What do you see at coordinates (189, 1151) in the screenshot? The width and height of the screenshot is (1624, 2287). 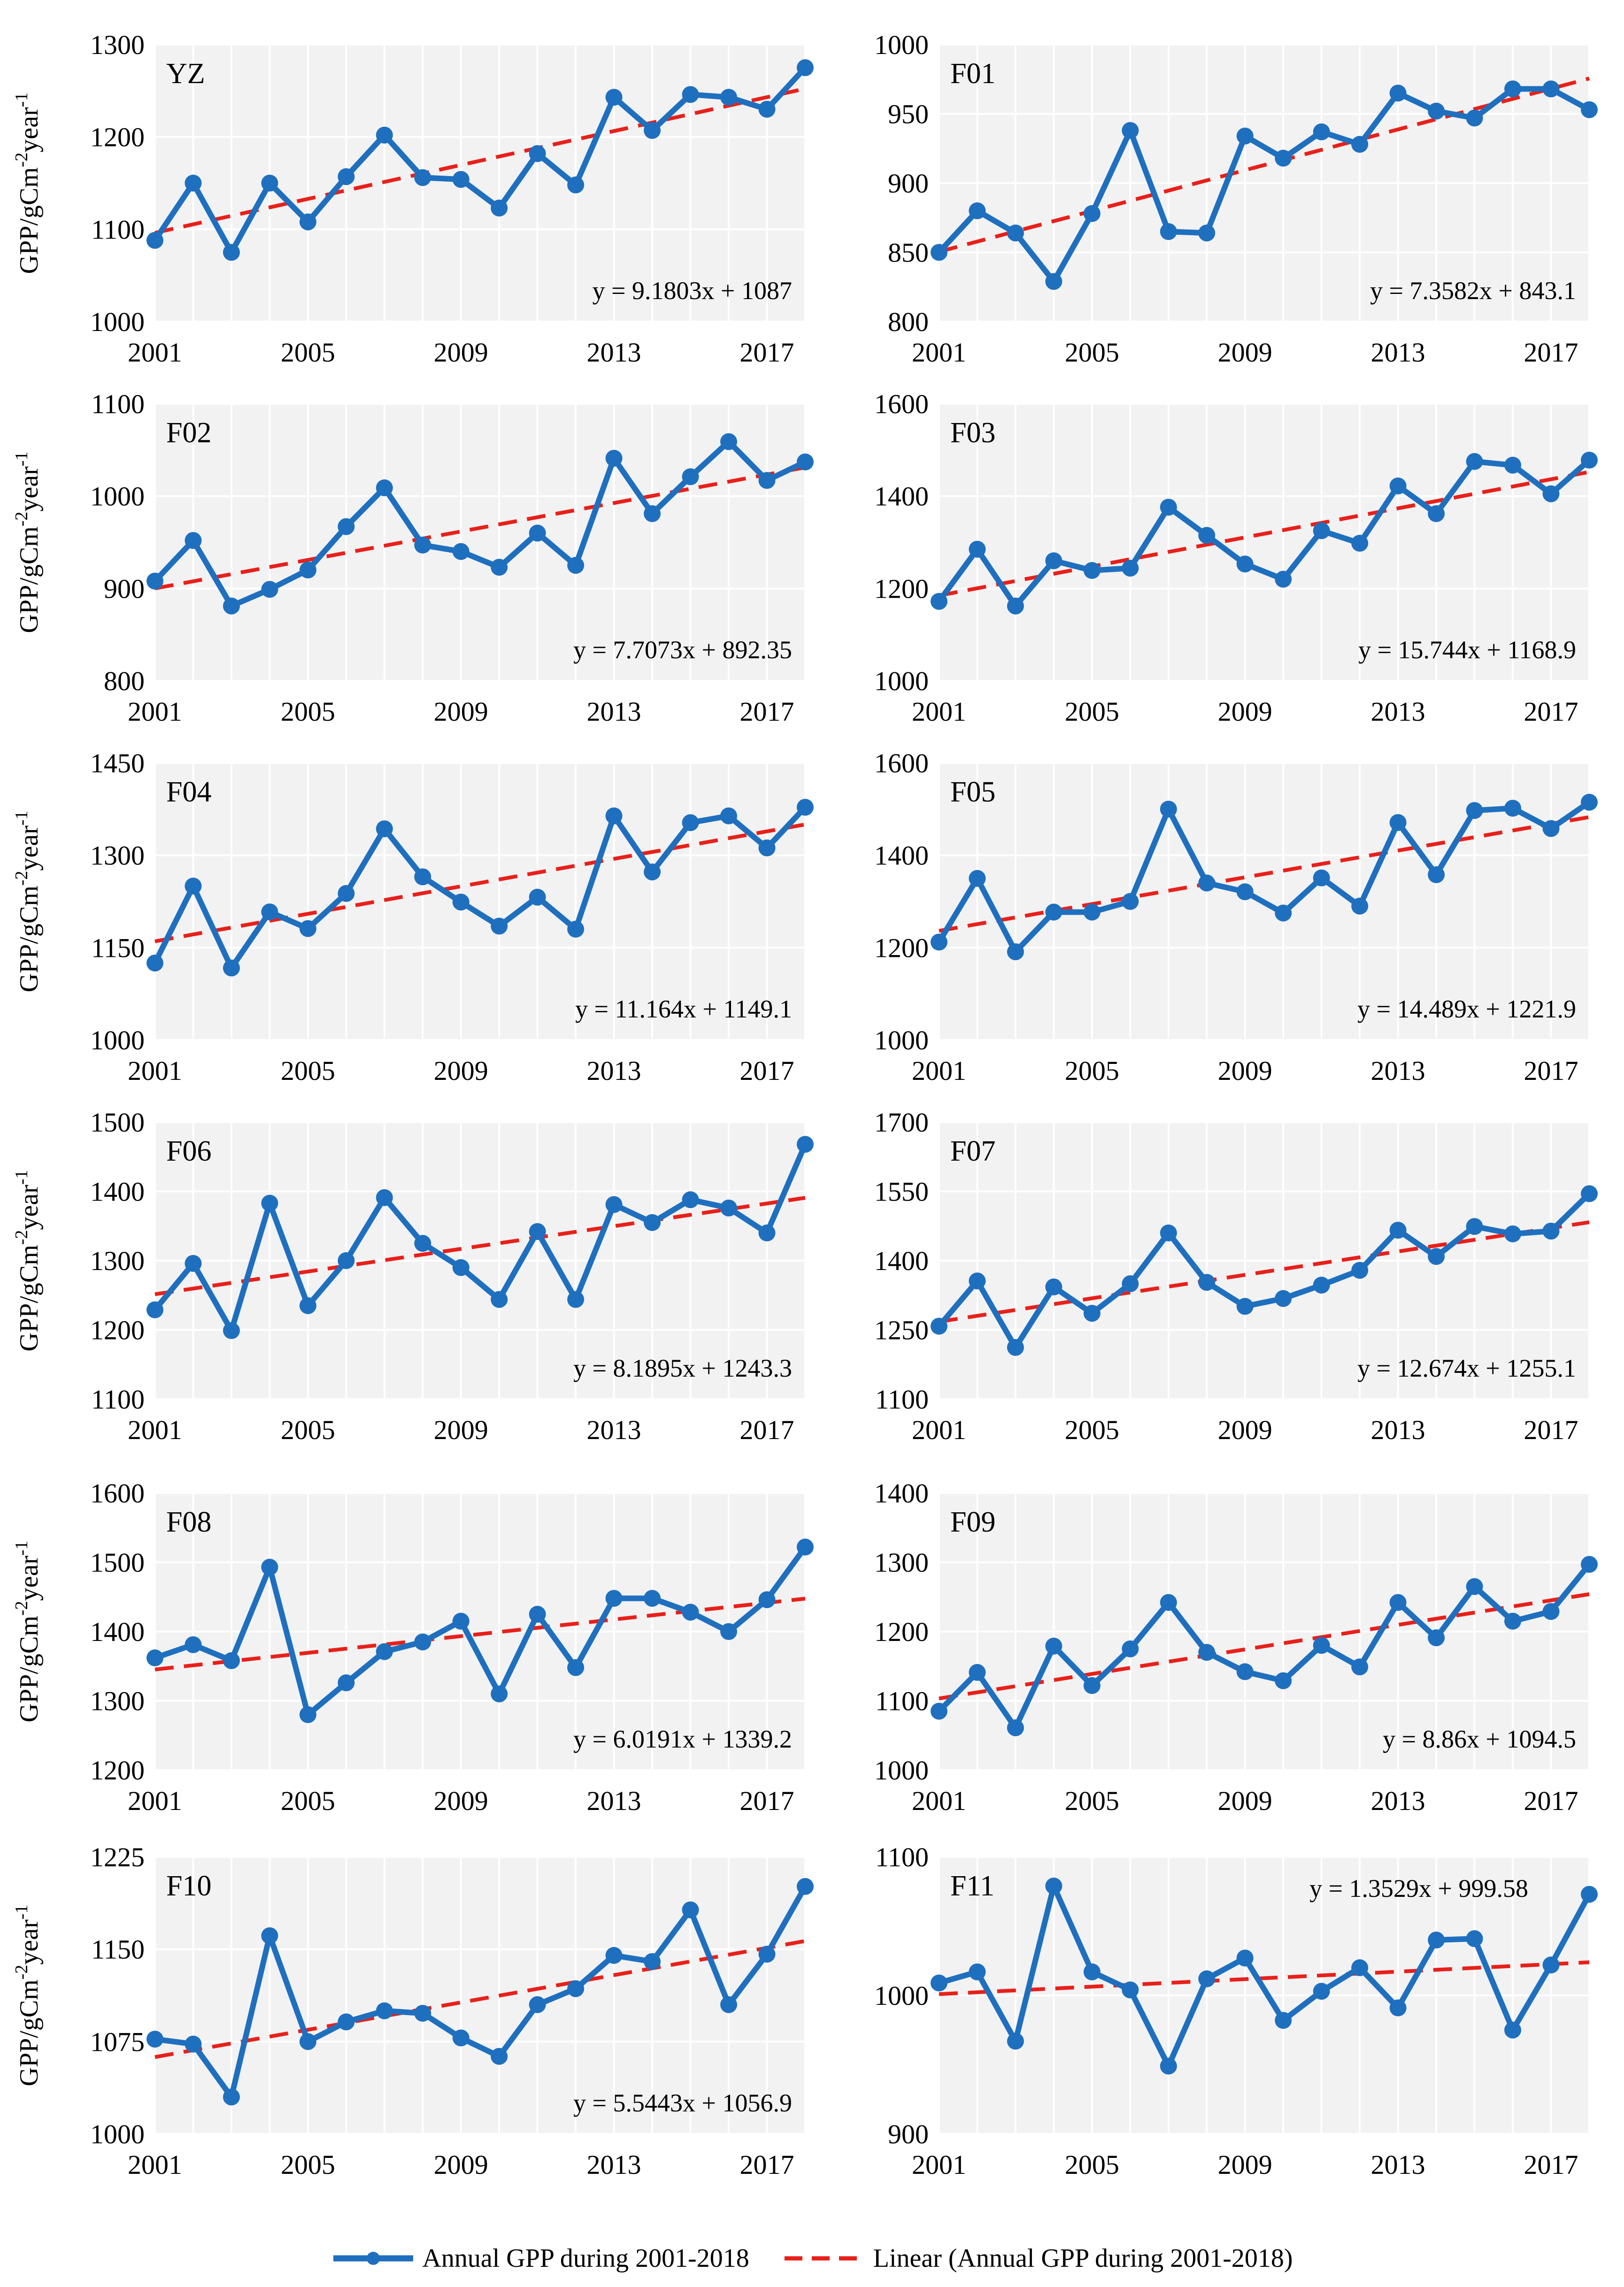 I see `panel-title: F06` at bounding box center [189, 1151].